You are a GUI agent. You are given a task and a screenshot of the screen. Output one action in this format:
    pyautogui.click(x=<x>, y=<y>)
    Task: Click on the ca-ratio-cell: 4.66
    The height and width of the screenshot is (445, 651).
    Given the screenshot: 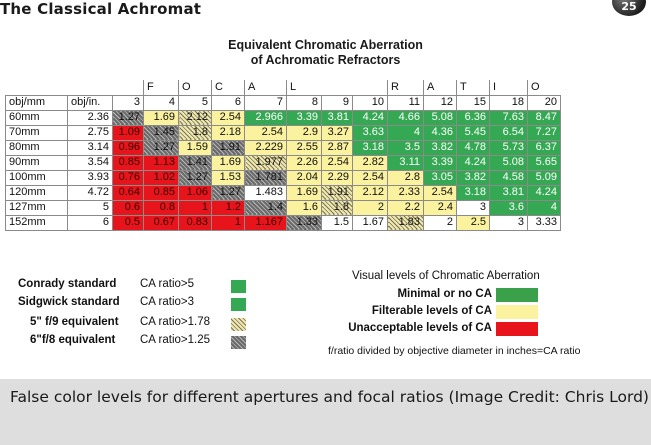 What is the action you would take?
    pyautogui.click(x=405, y=117)
    